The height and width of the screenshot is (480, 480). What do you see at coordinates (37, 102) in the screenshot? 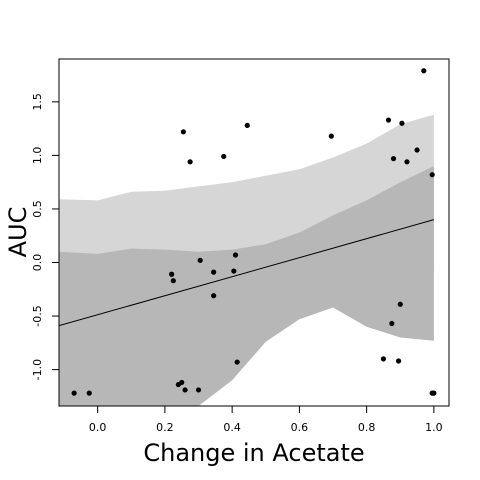
I see `y-tick-label: 1.5` at bounding box center [37, 102].